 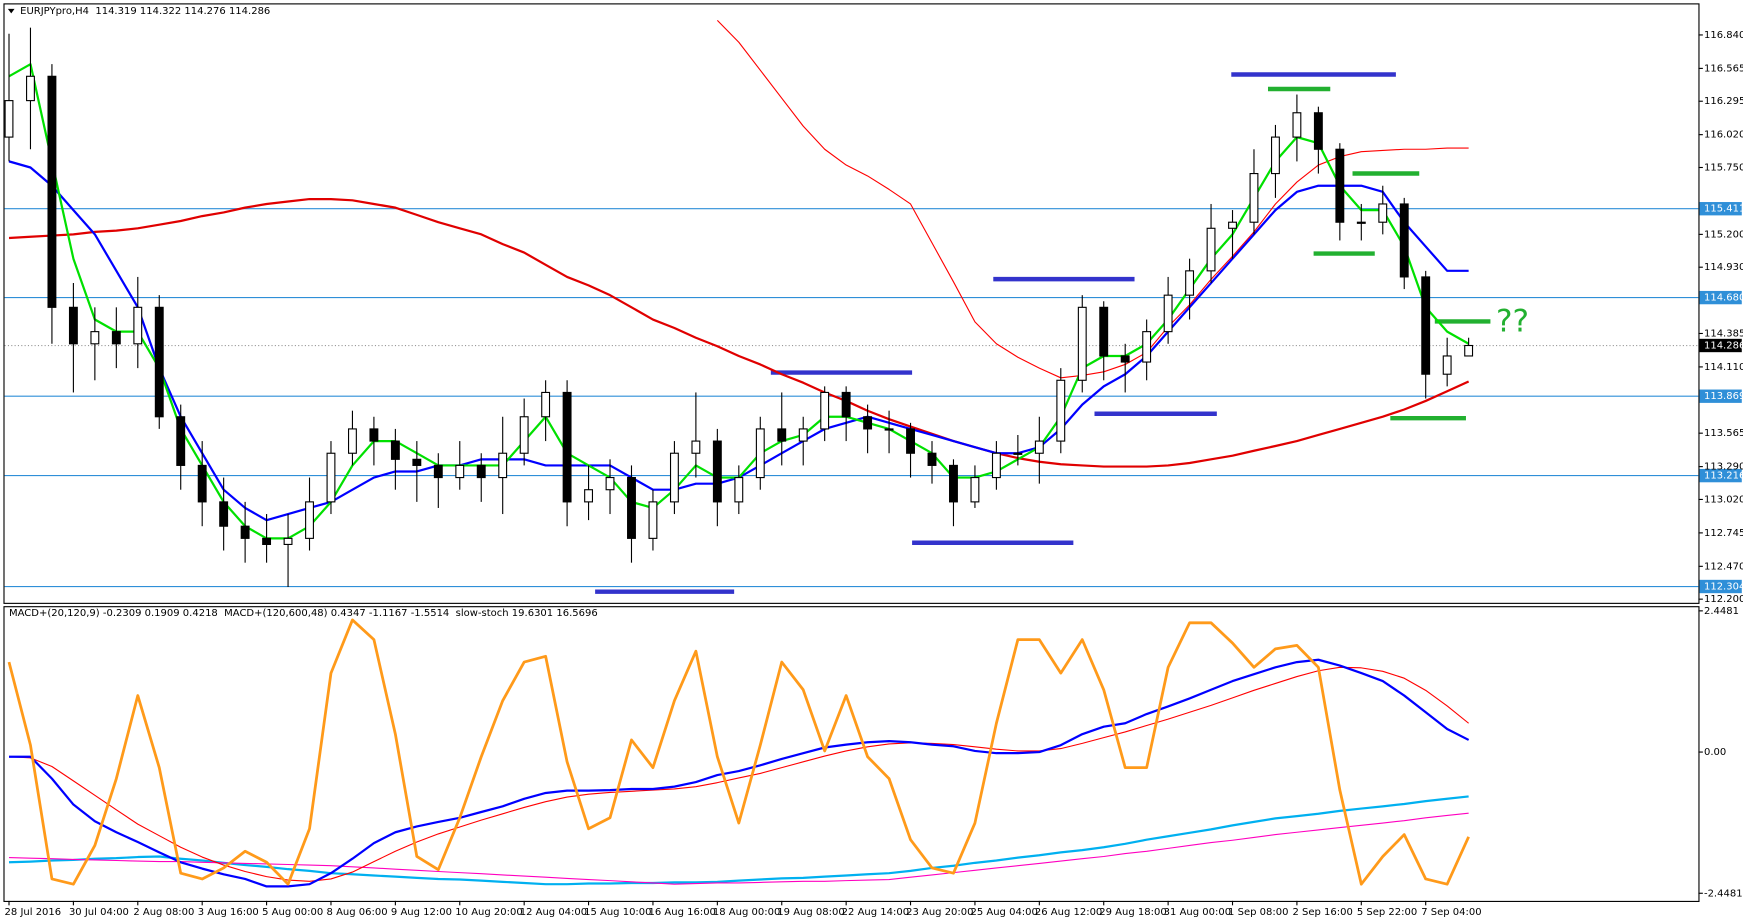 I want to click on y-tick-label: 116.565, so click(x=1723, y=68).